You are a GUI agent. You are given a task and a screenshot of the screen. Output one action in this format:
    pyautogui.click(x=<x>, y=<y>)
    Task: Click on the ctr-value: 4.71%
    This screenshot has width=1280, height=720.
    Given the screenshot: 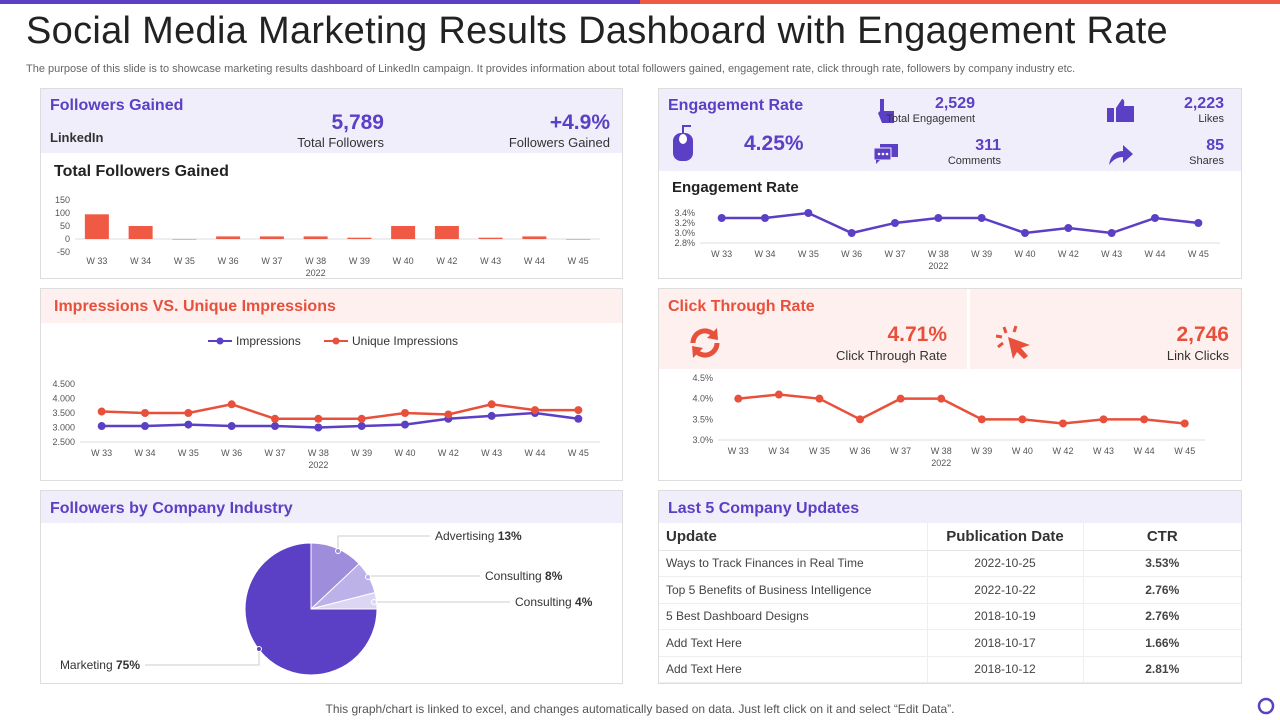 What is the action you would take?
    pyautogui.click(x=917, y=334)
    